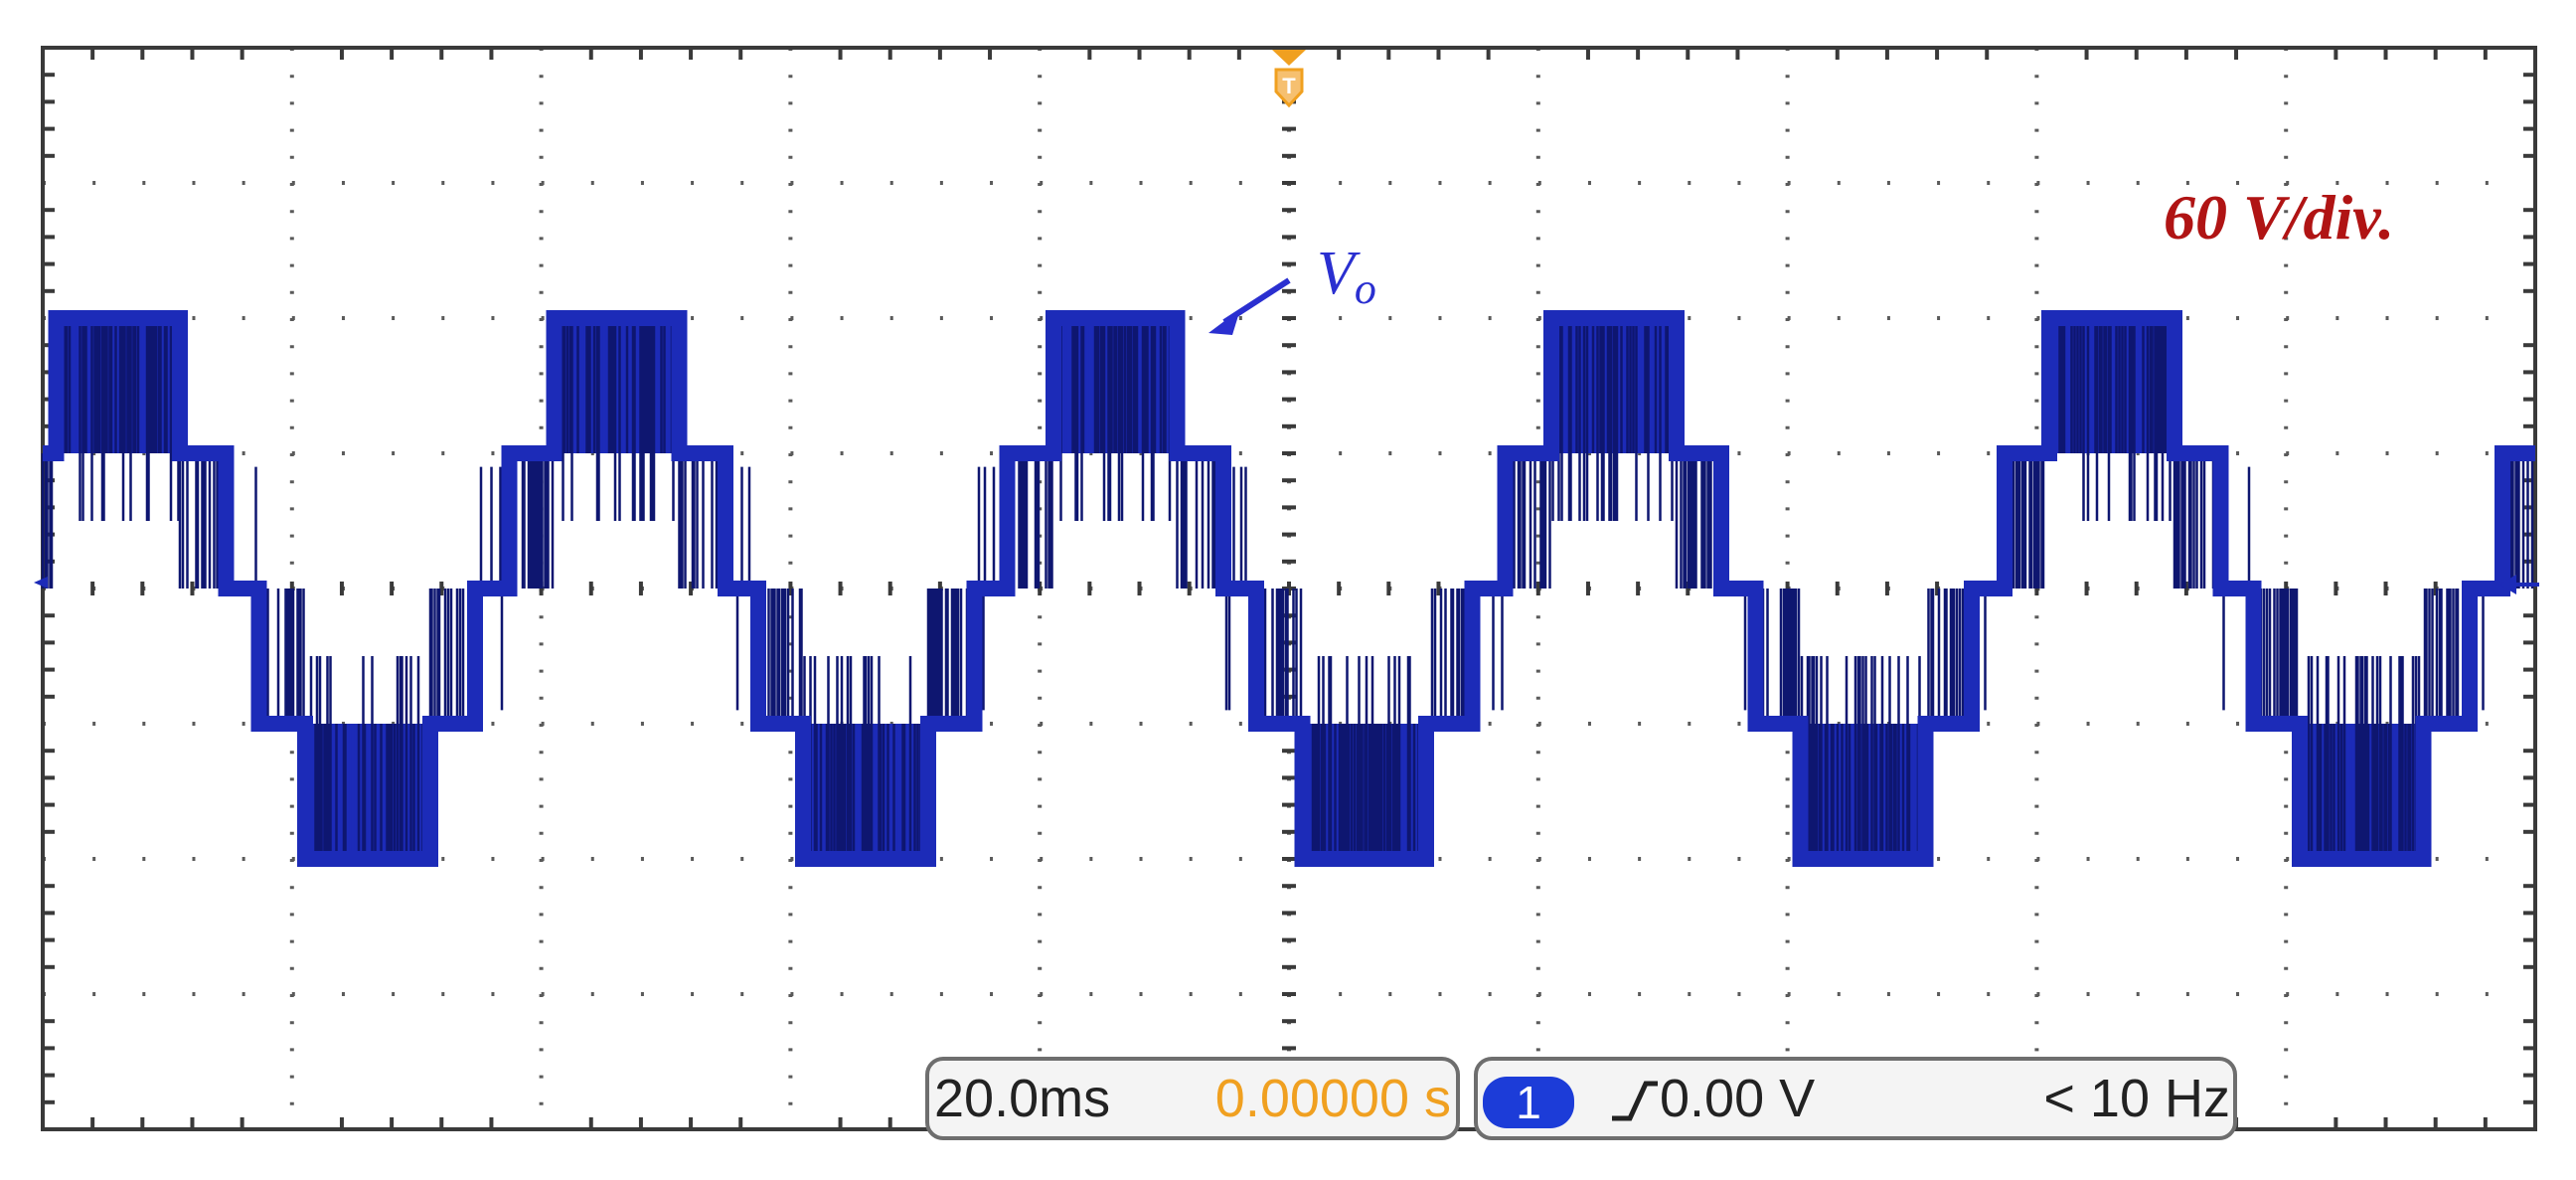 The height and width of the screenshot is (1180, 2576). What do you see at coordinates (1192, 1098) in the screenshot?
I see `timebase-readout: 20.0ms 0.00000 s` at bounding box center [1192, 1098].